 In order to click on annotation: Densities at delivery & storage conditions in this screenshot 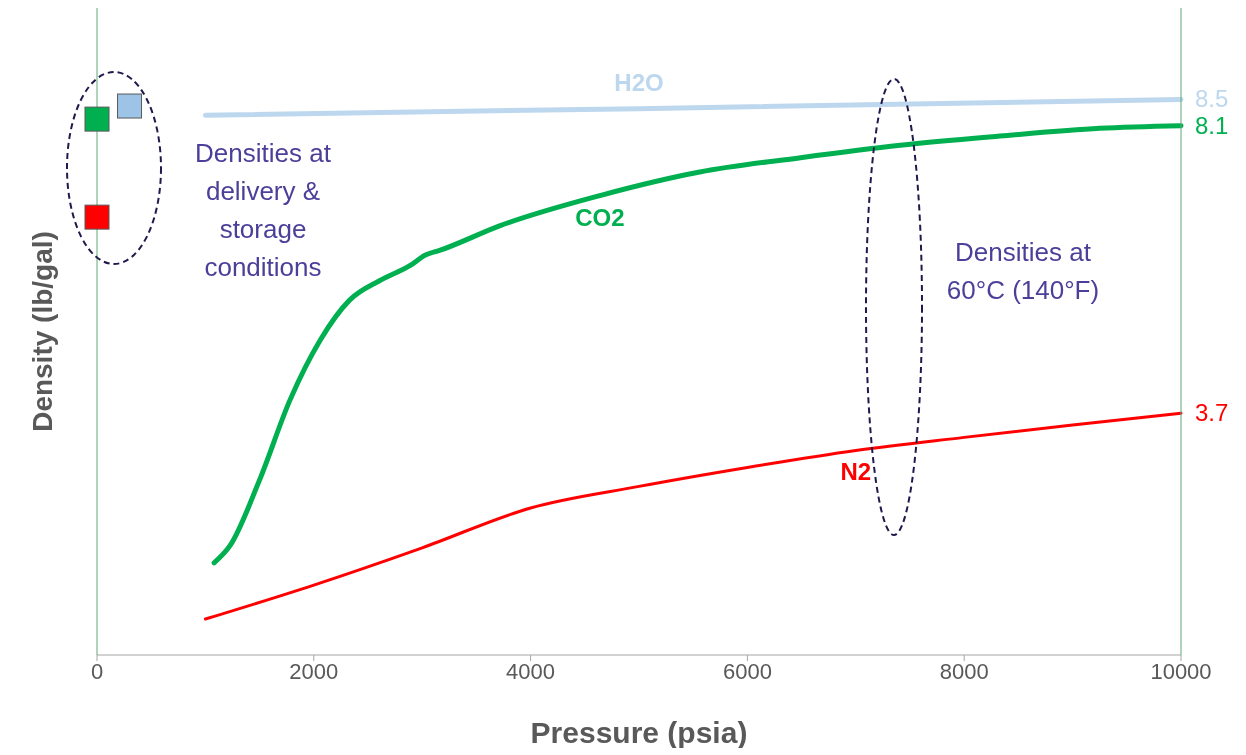, I will do `click(263, 210)`.